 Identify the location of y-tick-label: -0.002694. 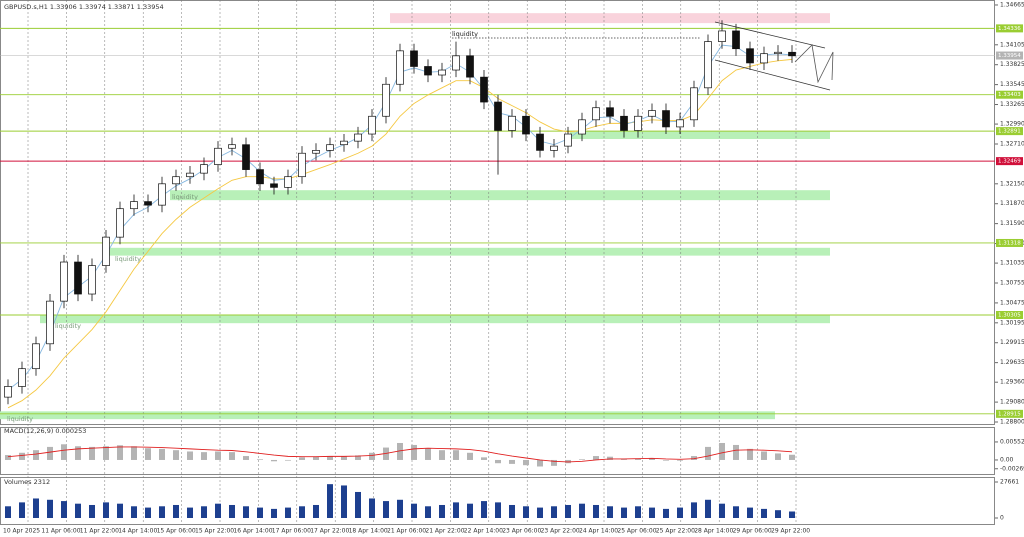
(1012, 468).